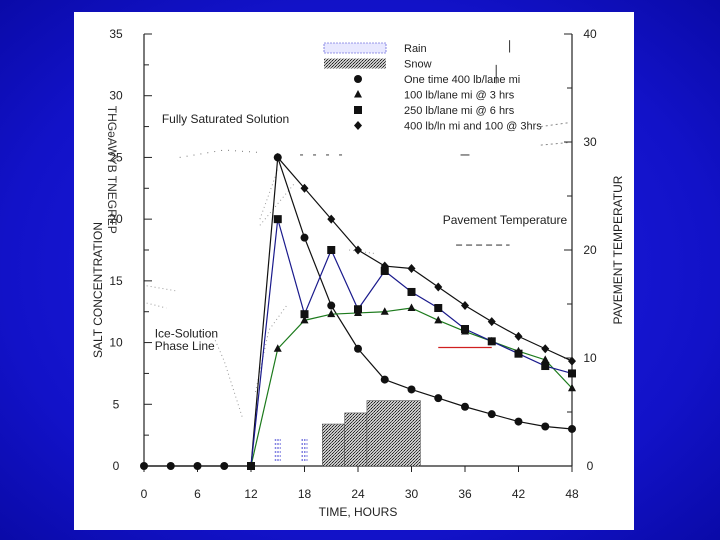 This screenshot has width=720, height=540. I want to click on annotation-ice-line2: Phase Line, so click(185, 346).